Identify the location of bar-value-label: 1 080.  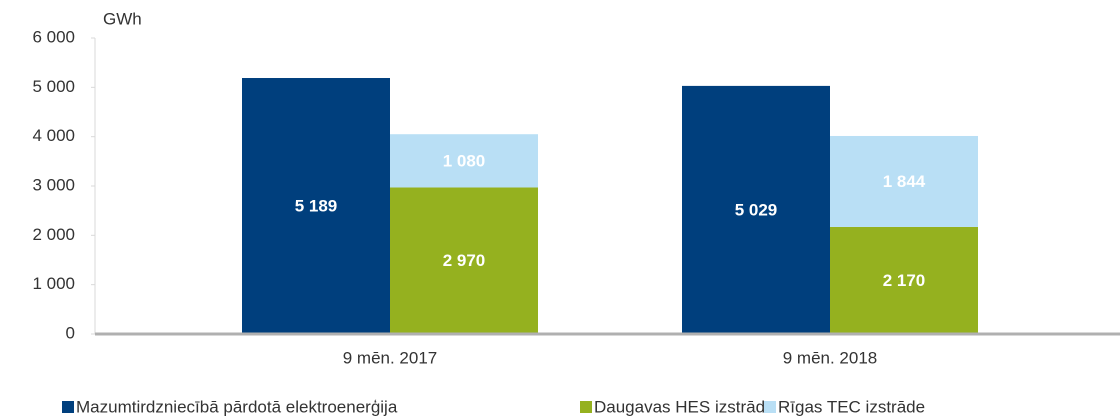
(464, 160).